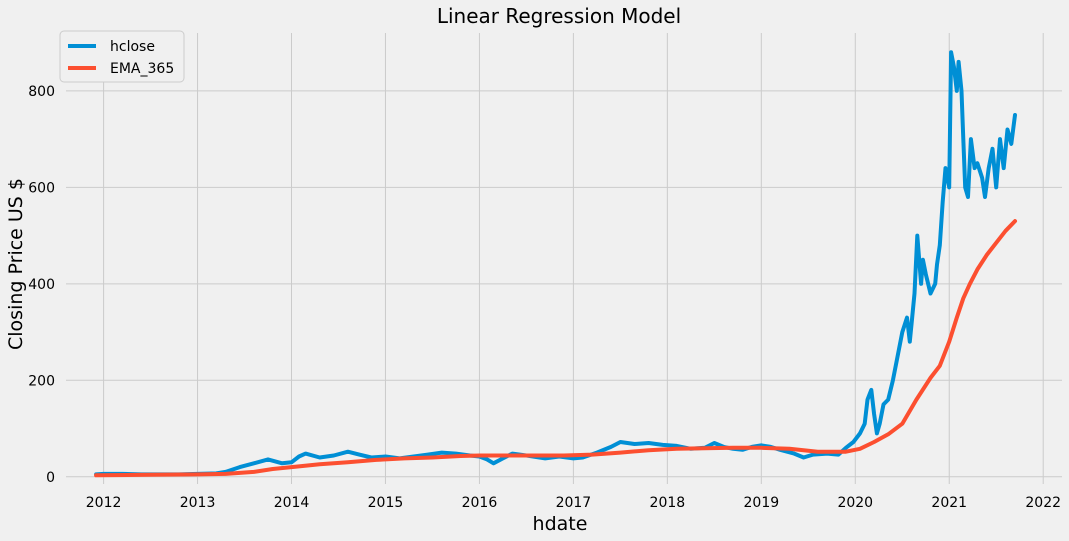 Image resolution: width=1069 pixels, height=541 pixels. Describe the element at coordinates (949, 503) in the screenshot. I see `x-tick-label: 2021` at that location.